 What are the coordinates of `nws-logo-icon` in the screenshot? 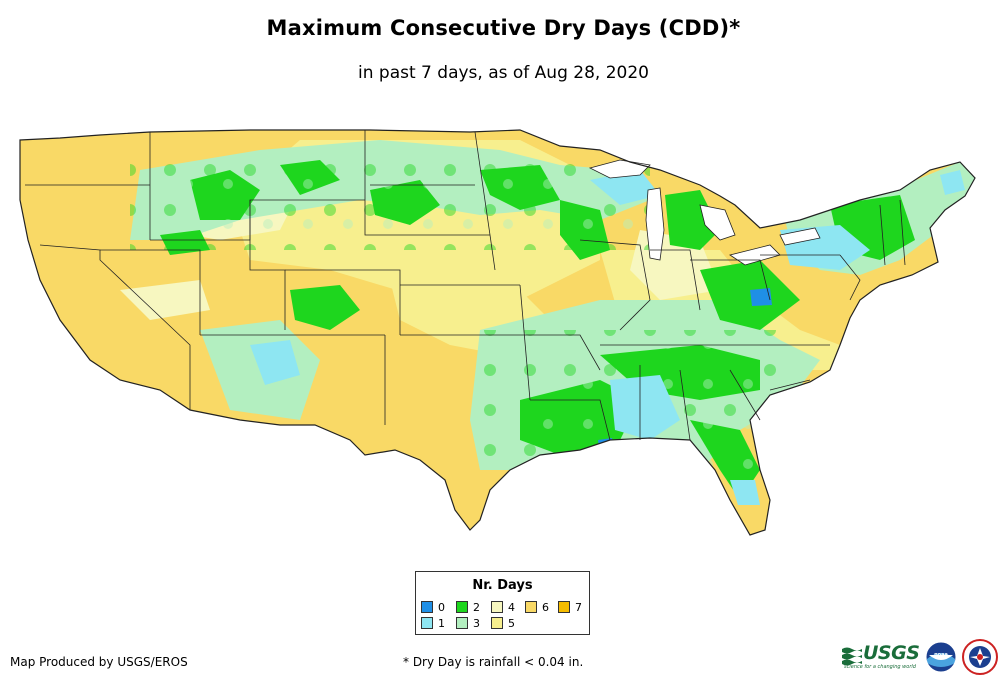 It's located at (980, 657).